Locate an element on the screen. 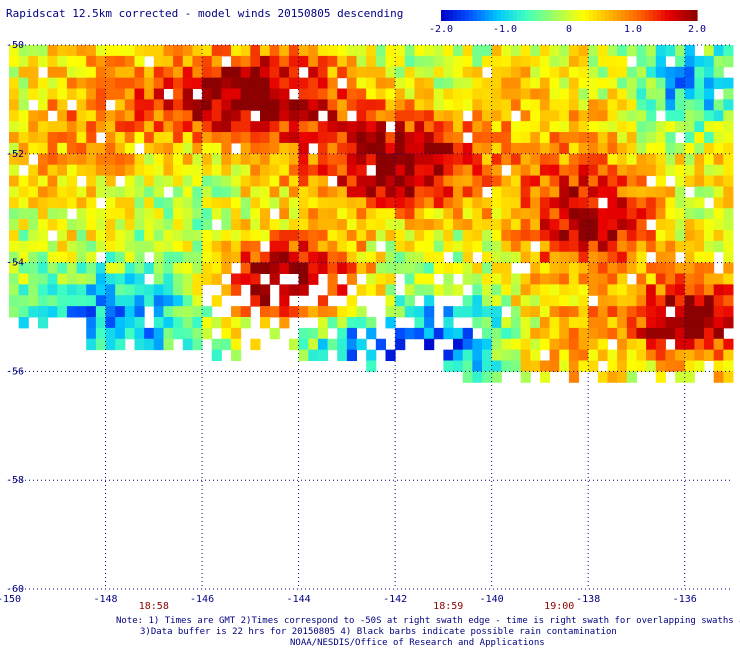 This screenshot has height=650, width=740. y-tick-label: -54 is located at coordinates (15, 263).